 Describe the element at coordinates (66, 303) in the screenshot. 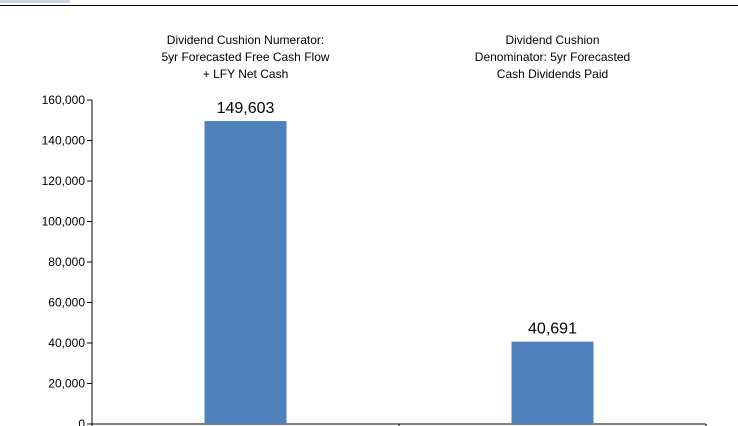

I see `y-tick-label: 60,000` at that location.